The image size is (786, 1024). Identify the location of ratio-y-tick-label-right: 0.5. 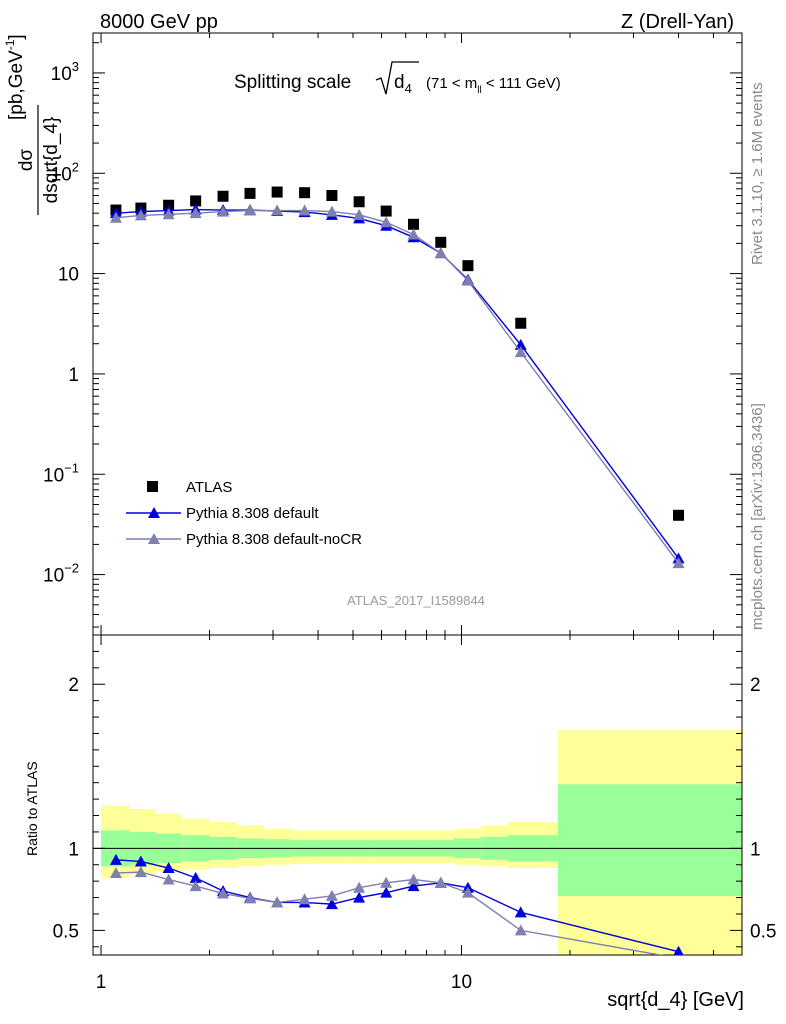
(763, 931).